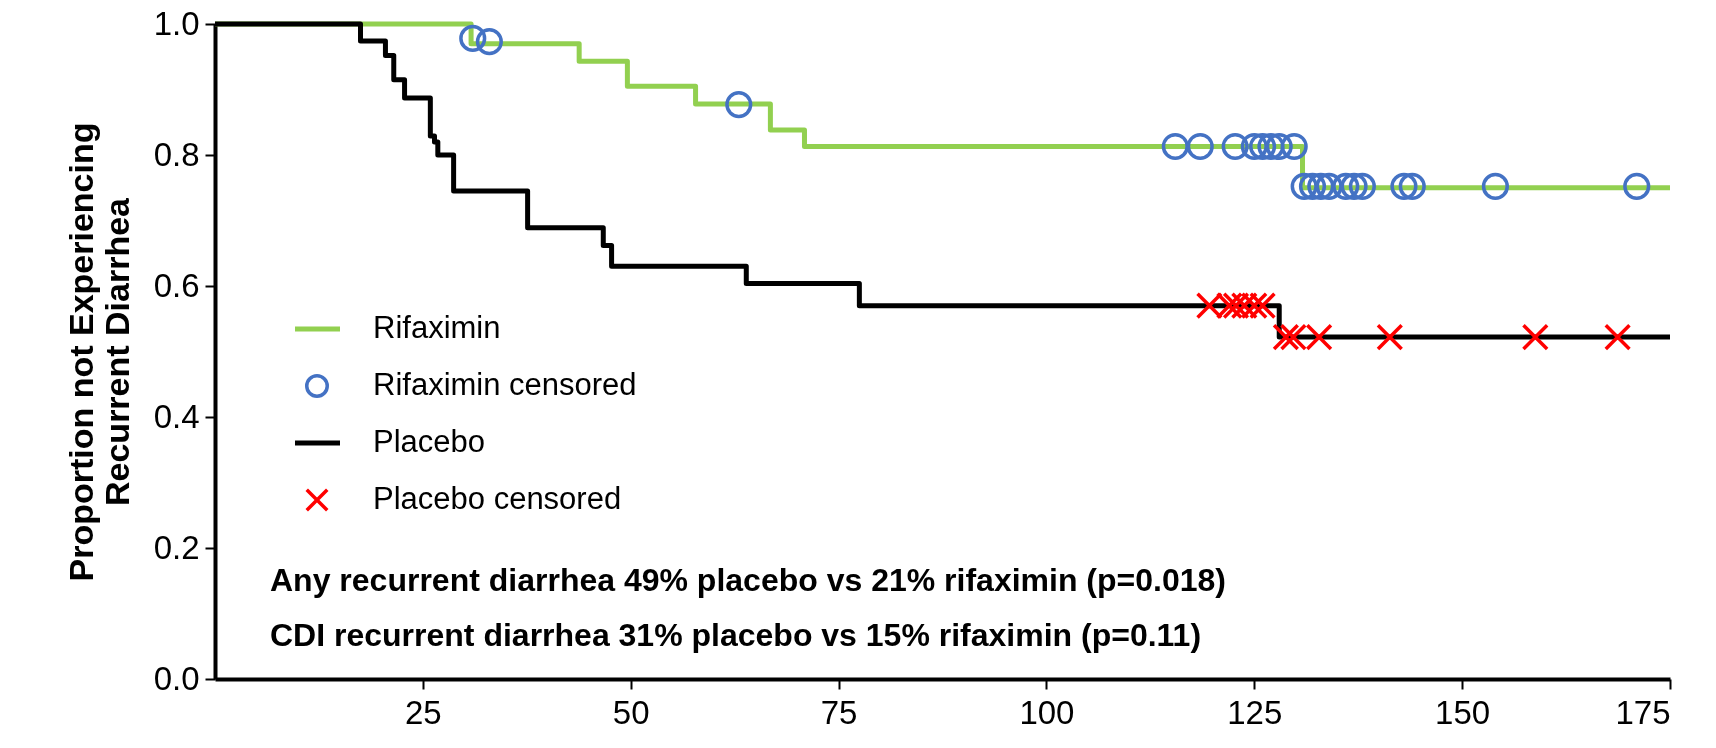 The height and width of the screenshot is (748, 1716). What do you see at coordinates (176, 678) in the screenshot?
I see `y-tick-label: 0.0` at bounding box center [176, 678].